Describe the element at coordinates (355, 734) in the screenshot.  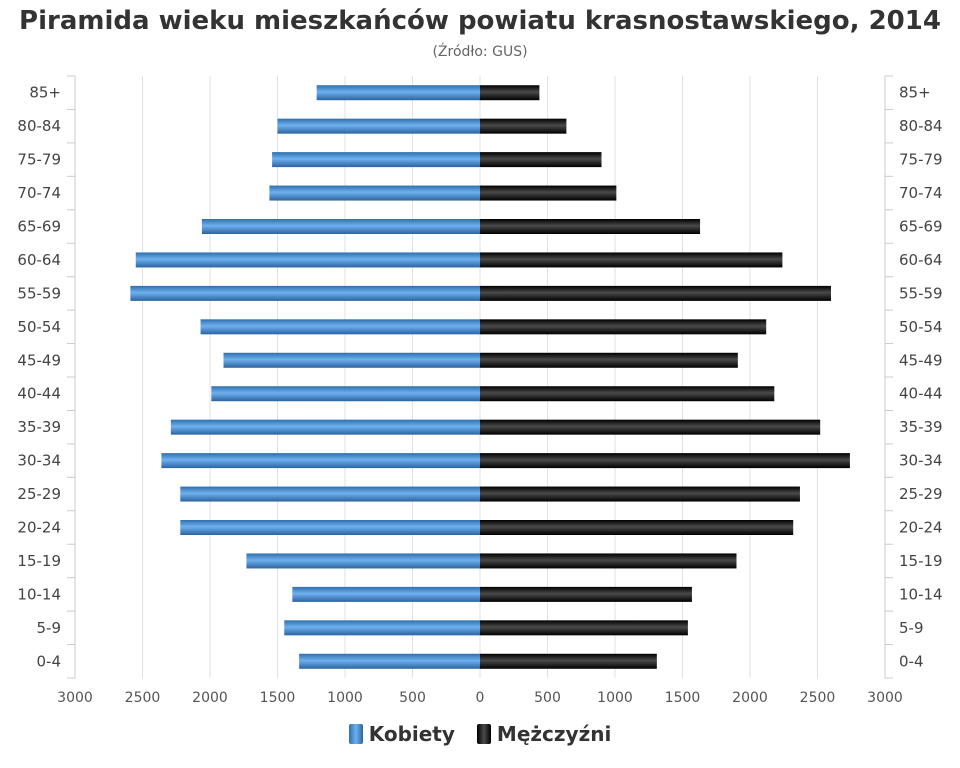
I see `legend-swatch-kobiety` at that location.